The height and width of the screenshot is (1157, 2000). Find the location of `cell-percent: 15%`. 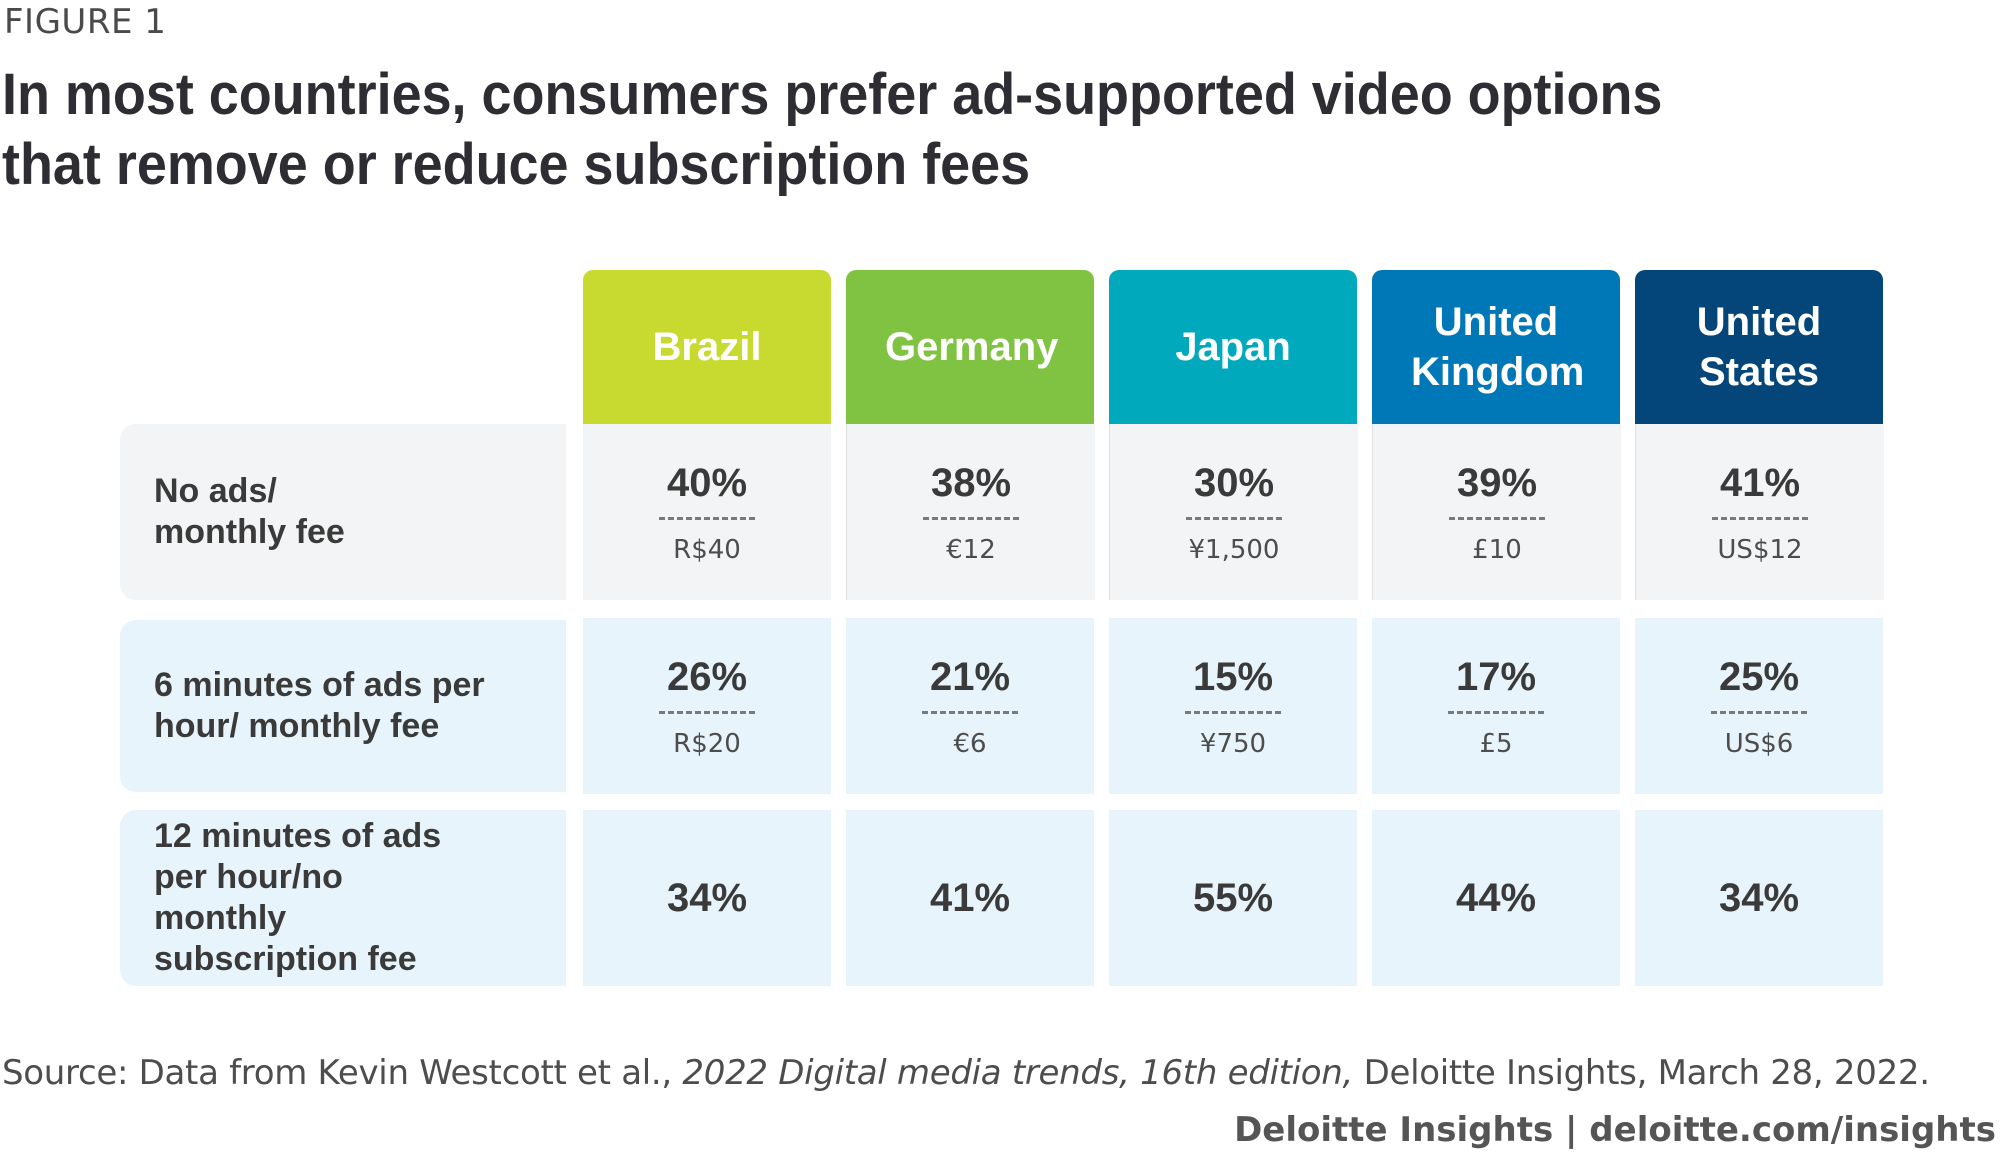

cell-percent: 15% is located at coordinates (1233, 676).